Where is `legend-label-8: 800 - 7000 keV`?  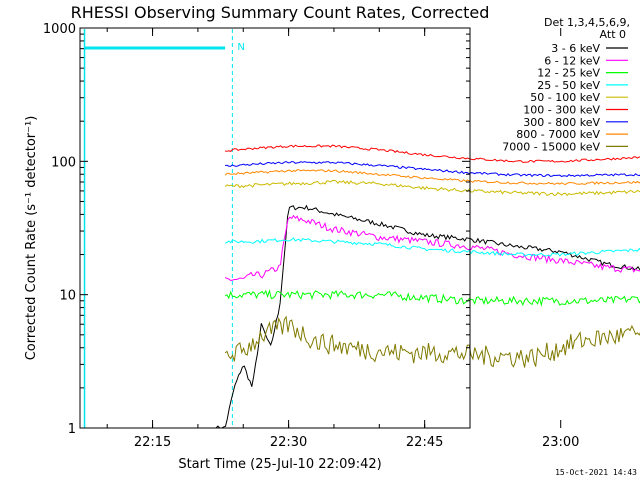 legend-label-8: 800 - 7000 keV is located at coordinates (558, 134).